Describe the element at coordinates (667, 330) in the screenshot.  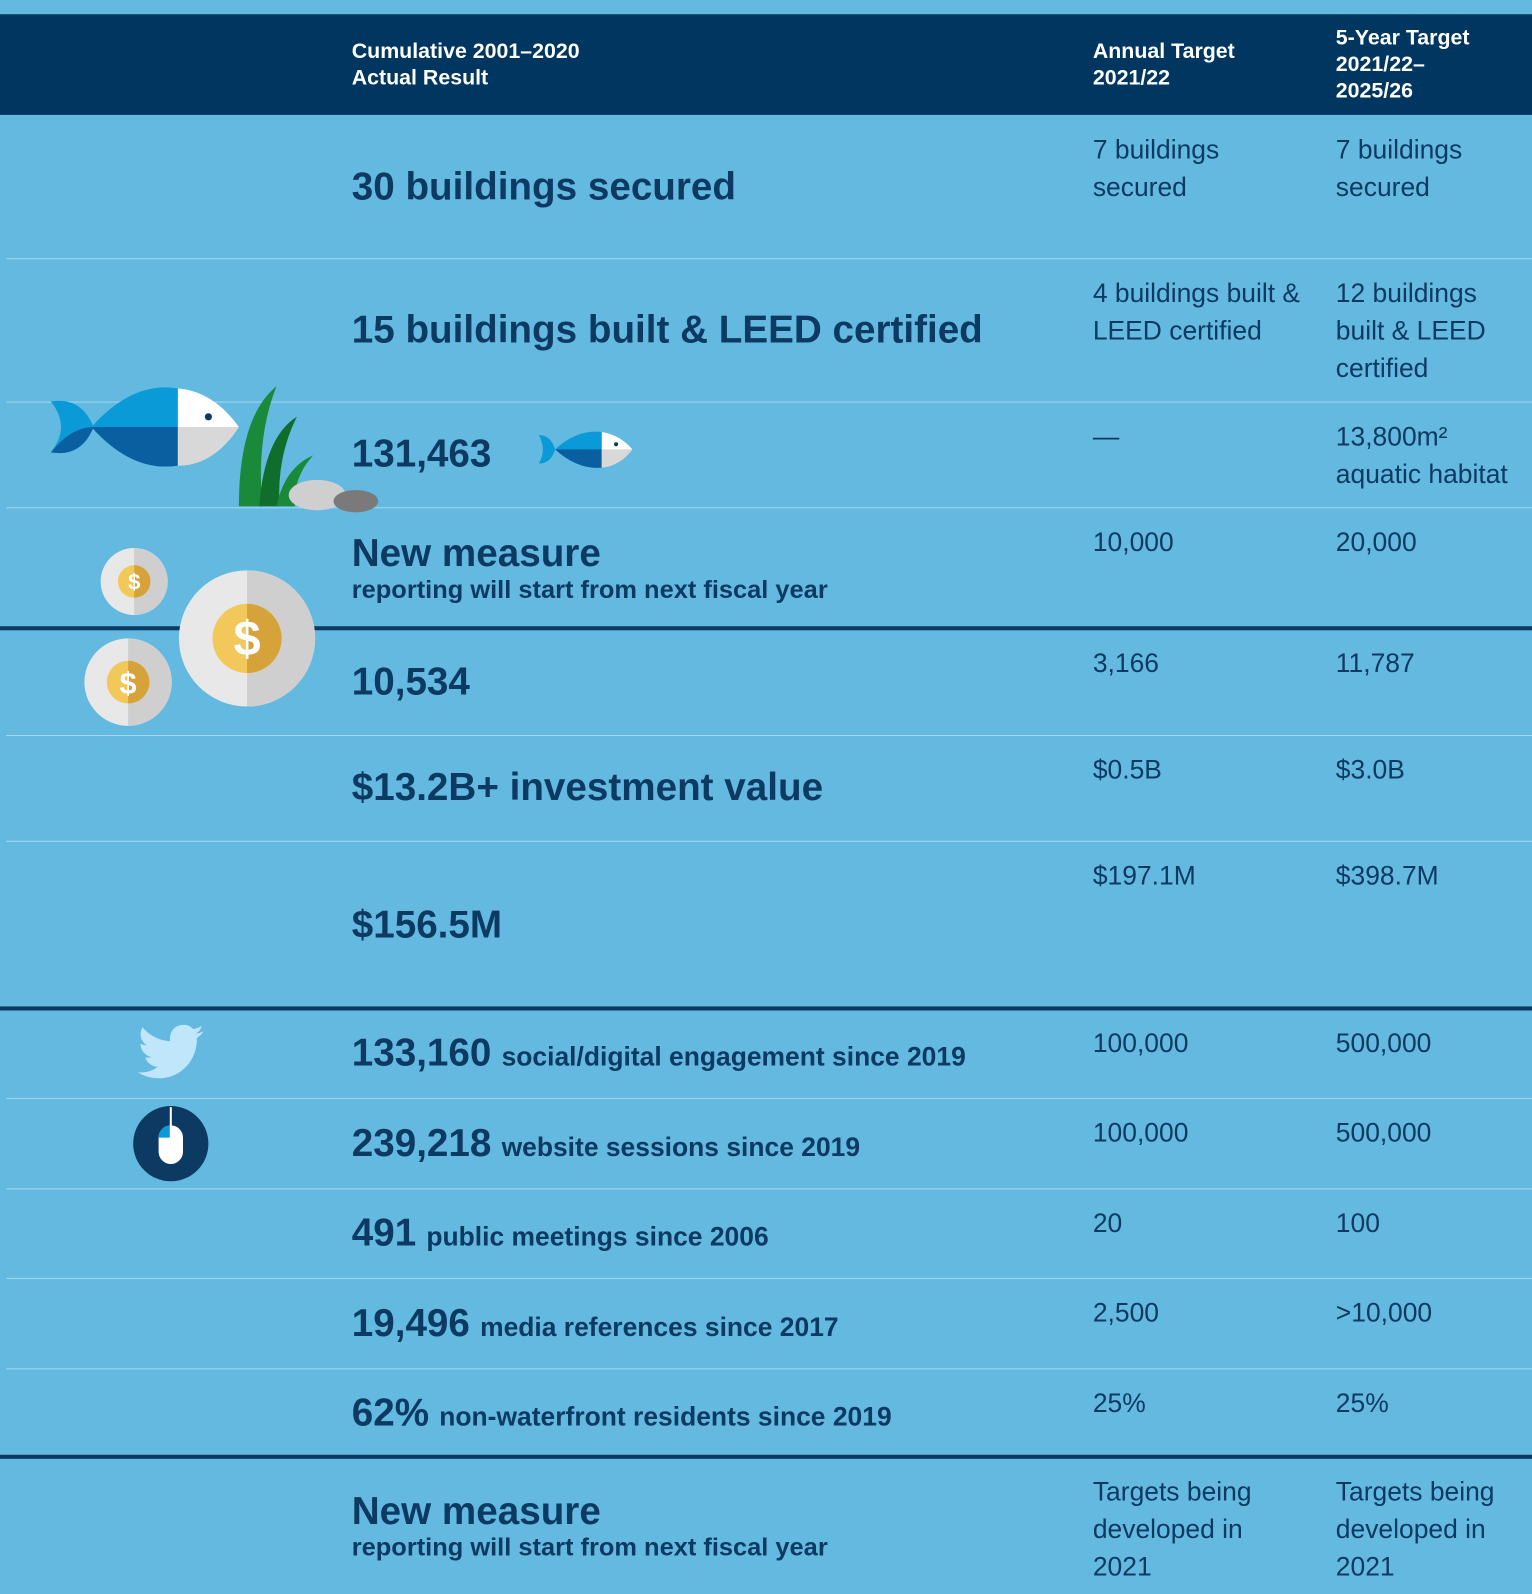
I see `actual-value: 15 buildings built & LEED certified` at that location.